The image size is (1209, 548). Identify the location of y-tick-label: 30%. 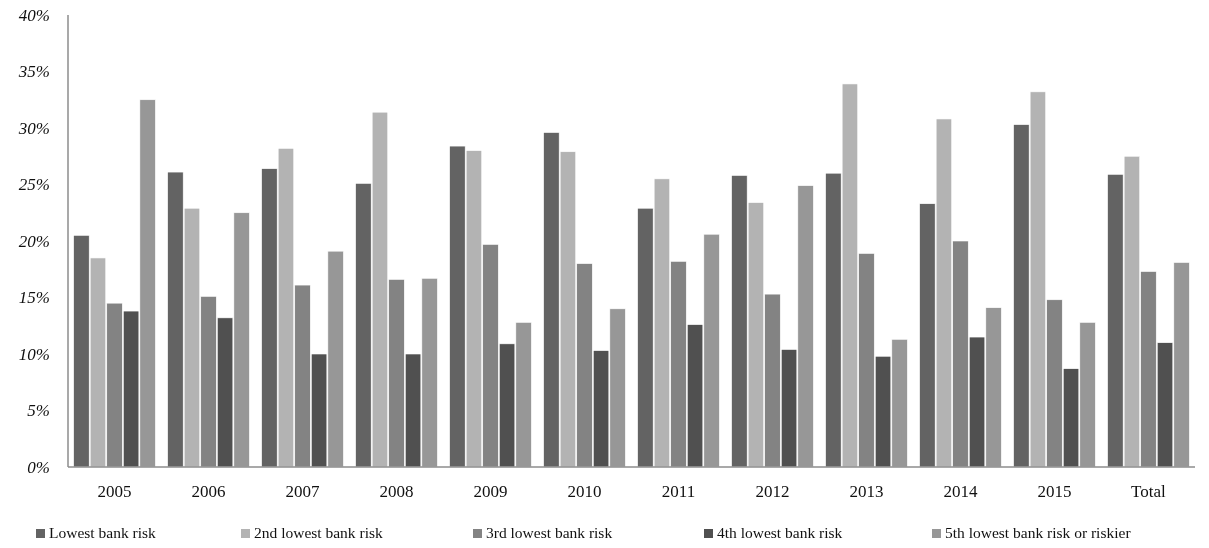
(33, 128).